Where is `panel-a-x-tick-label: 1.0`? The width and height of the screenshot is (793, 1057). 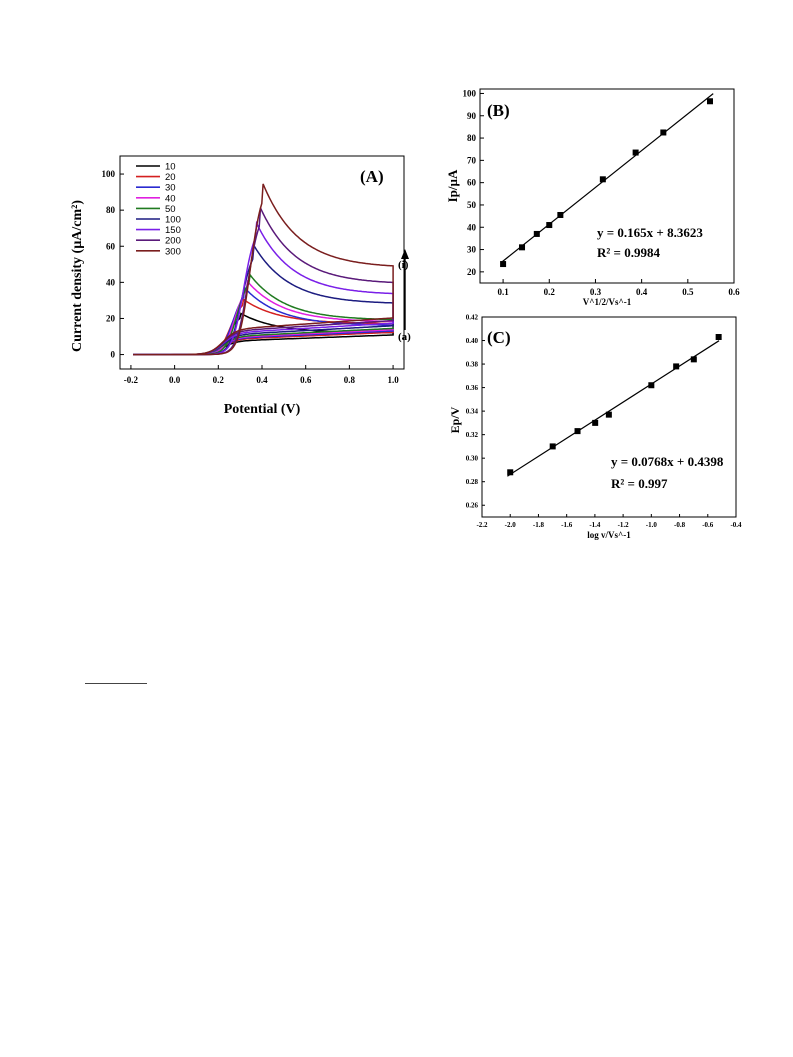 panel-a-x-tick-label: 1.0 is located at coordinates (393, 380).